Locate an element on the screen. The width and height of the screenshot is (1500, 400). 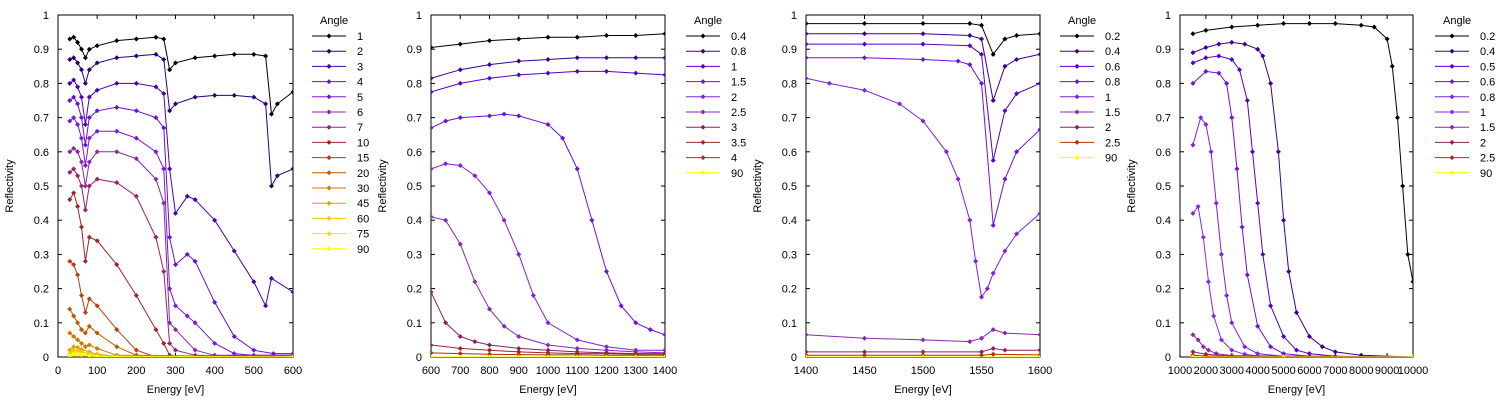
y-tick-label: 0.5 is located at coordinates (1163, 187).